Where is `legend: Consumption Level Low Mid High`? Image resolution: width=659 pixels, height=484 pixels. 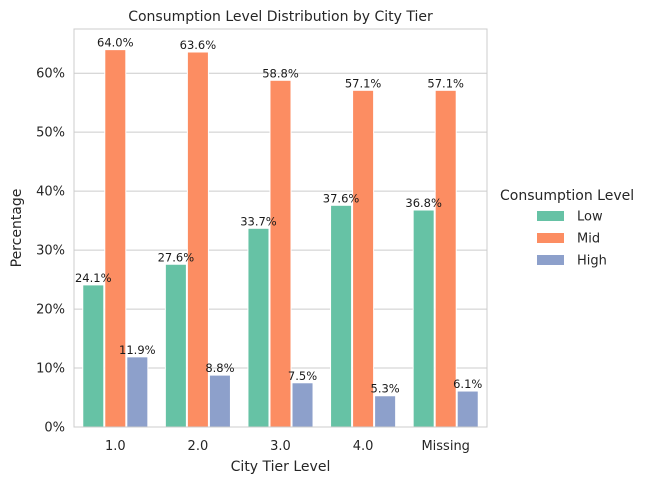 legend: Consumption Level Low Mid High is located at coordinates (567, 228).